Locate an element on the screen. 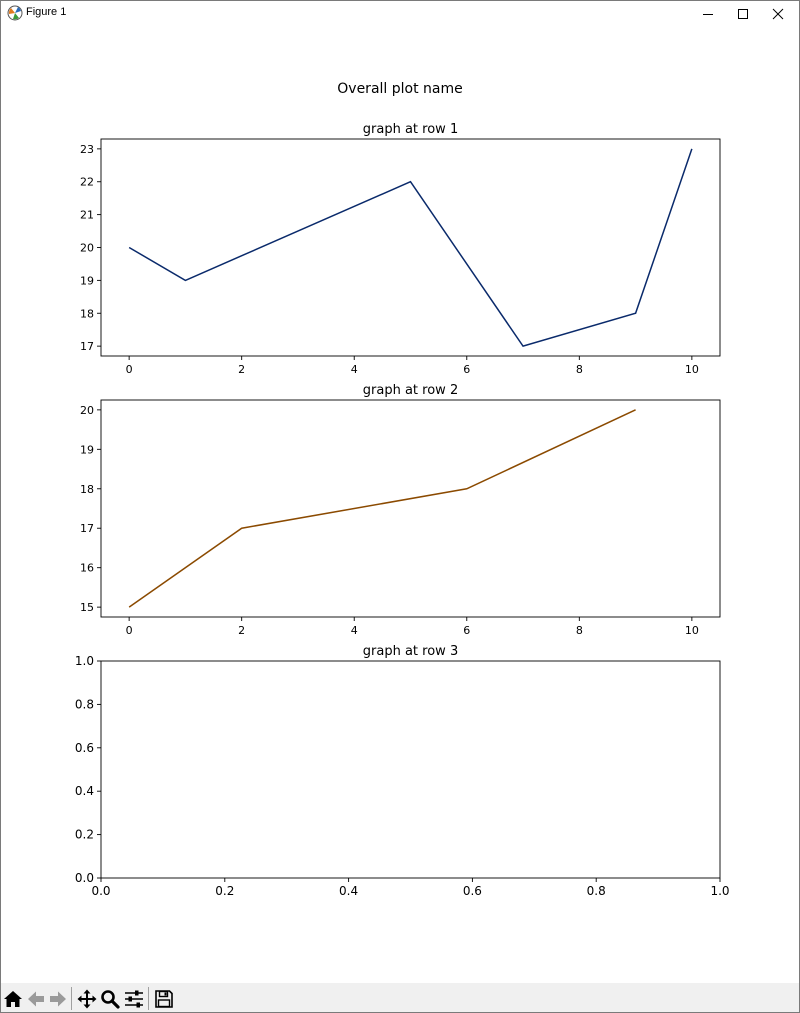 This screenshot has width=800, height=1013. subplot-1-ytick-label: 23 is located at coordinates (87, 149).